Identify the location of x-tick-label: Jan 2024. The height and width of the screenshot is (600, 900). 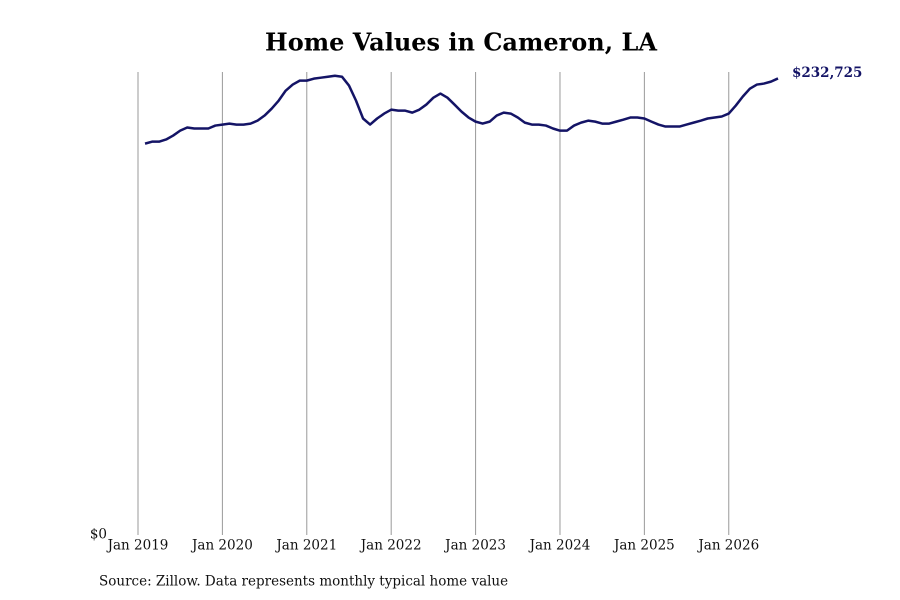
(559, 546).